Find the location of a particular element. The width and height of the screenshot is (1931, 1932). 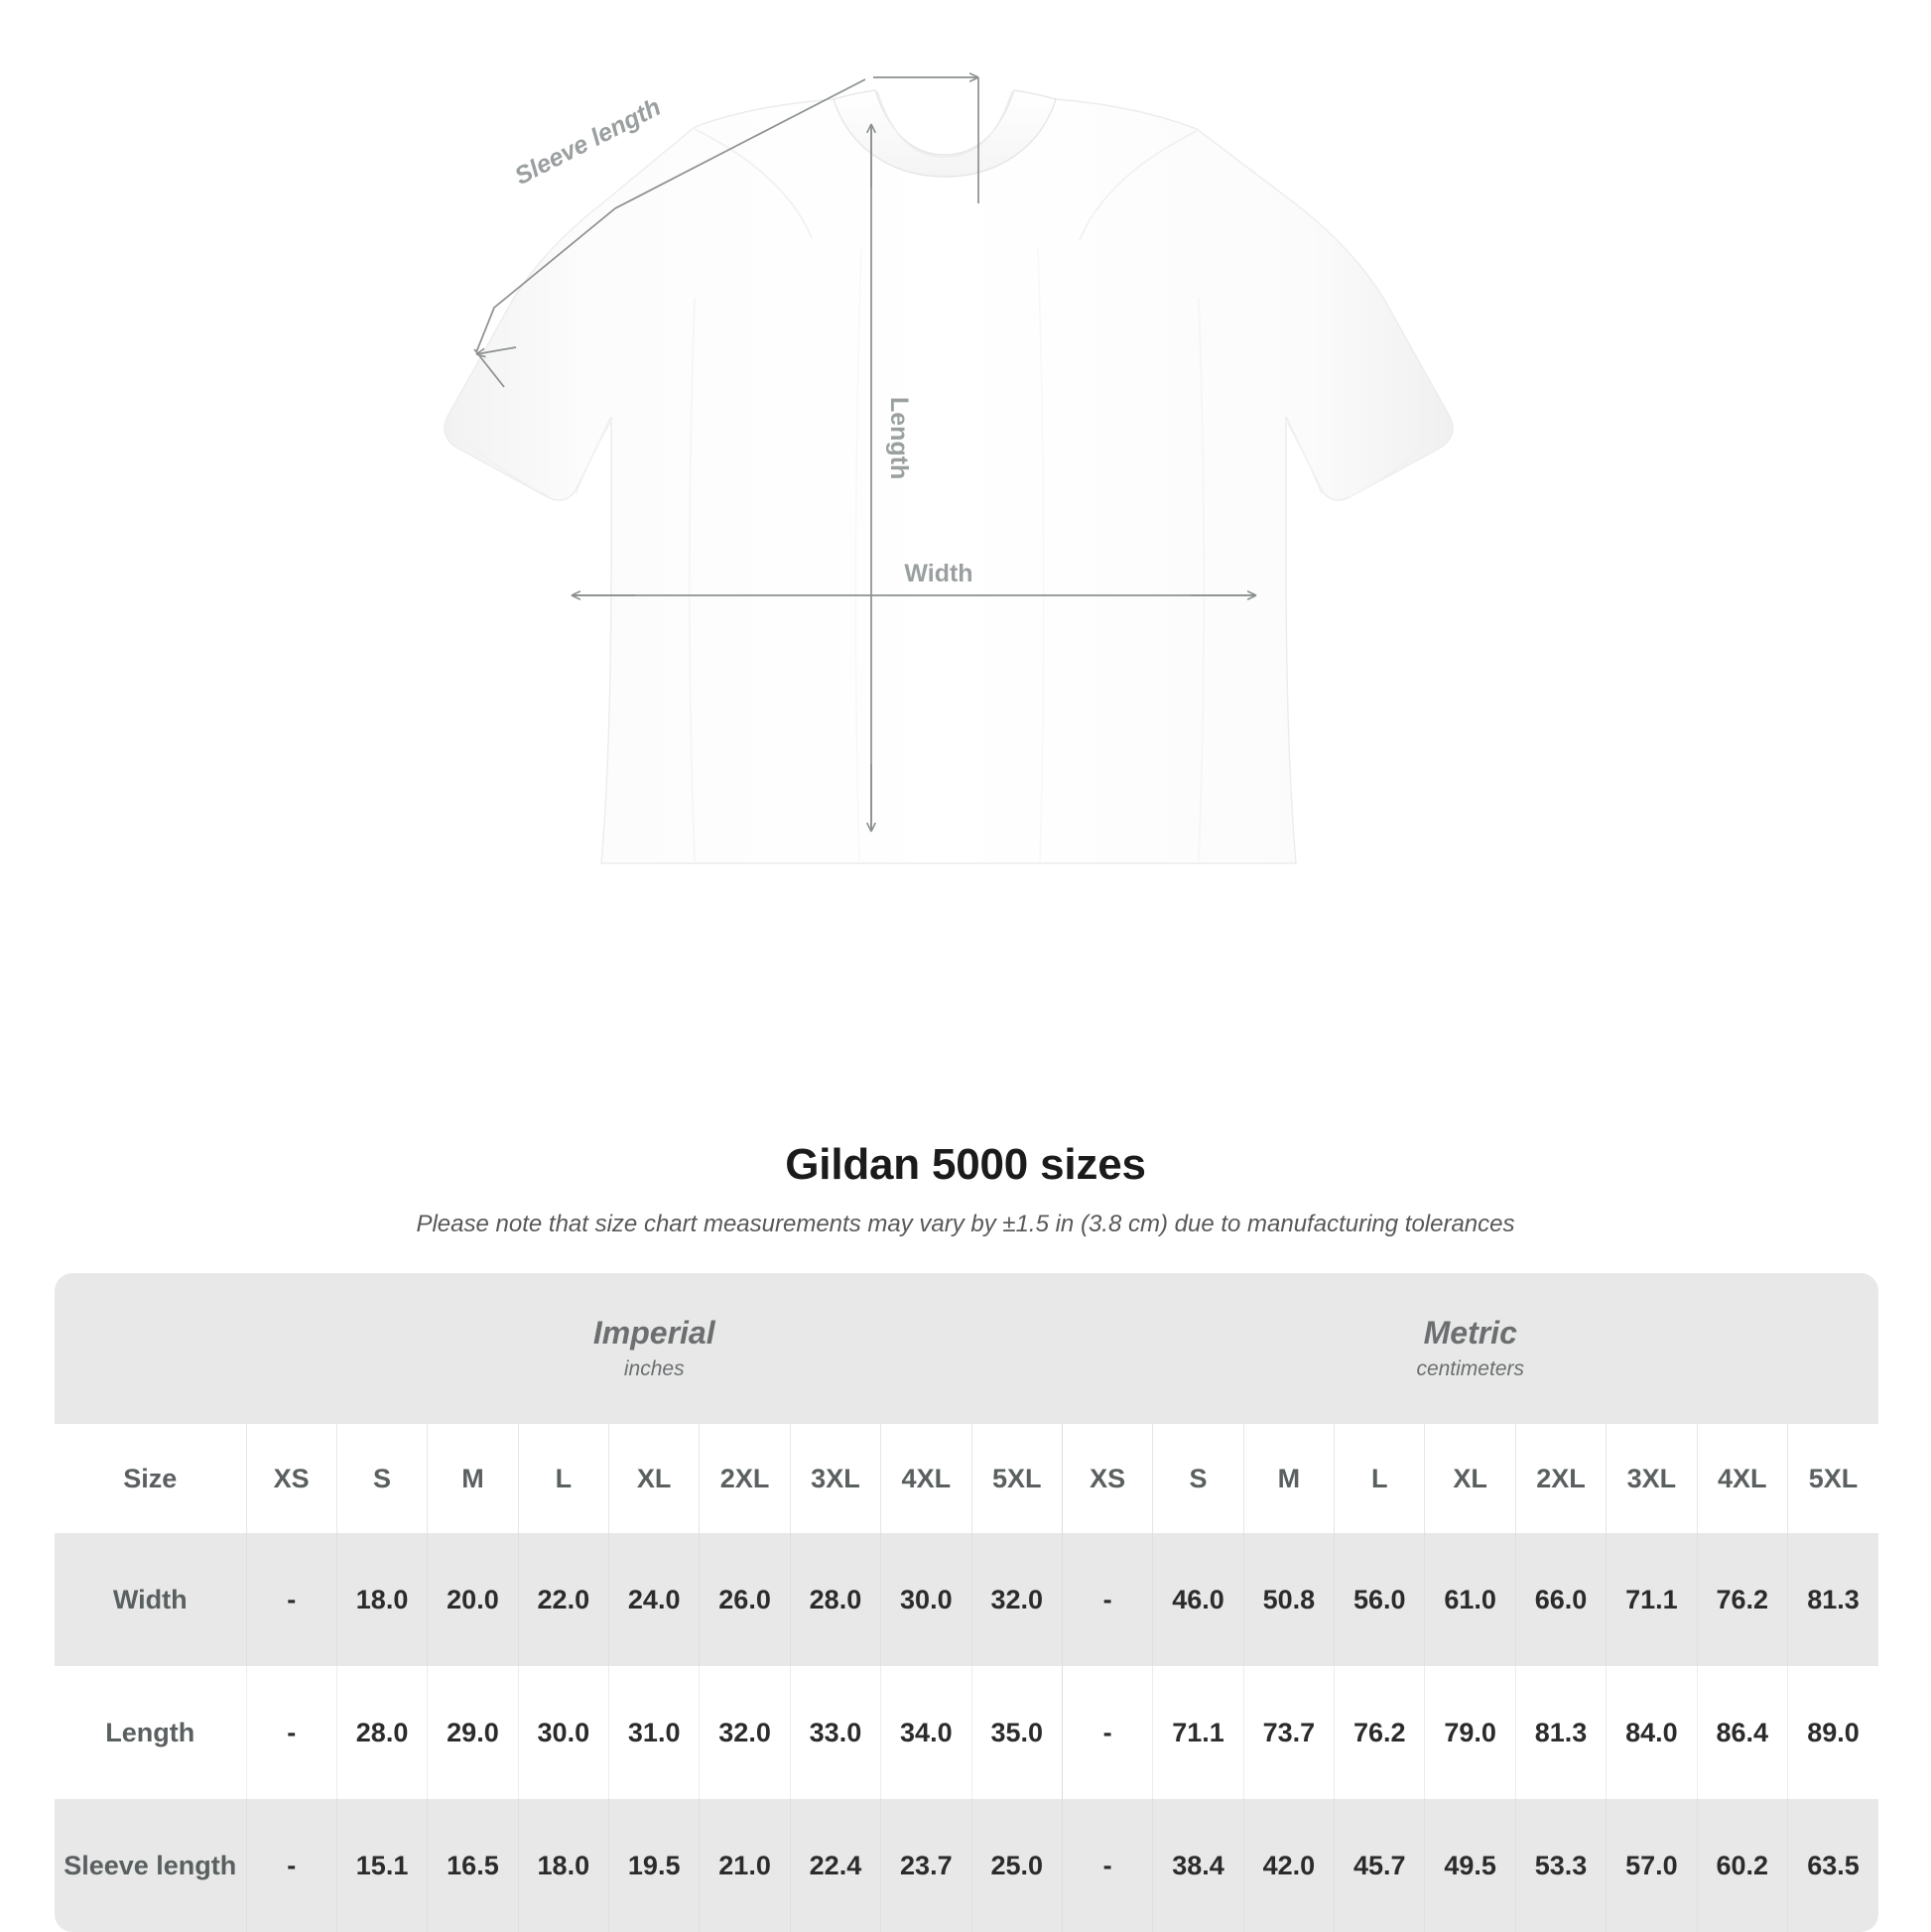

size-header-metric-4xl: 4XL is located at coordinates (1742, 1479).